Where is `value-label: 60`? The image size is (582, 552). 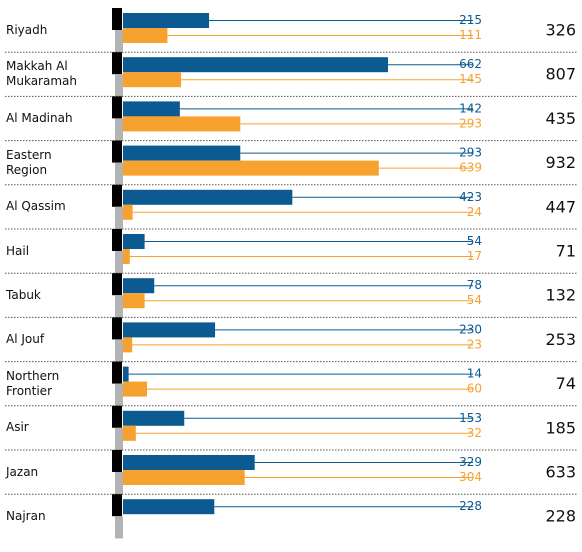
value-label: 60 is located at coordinates (474, 389).